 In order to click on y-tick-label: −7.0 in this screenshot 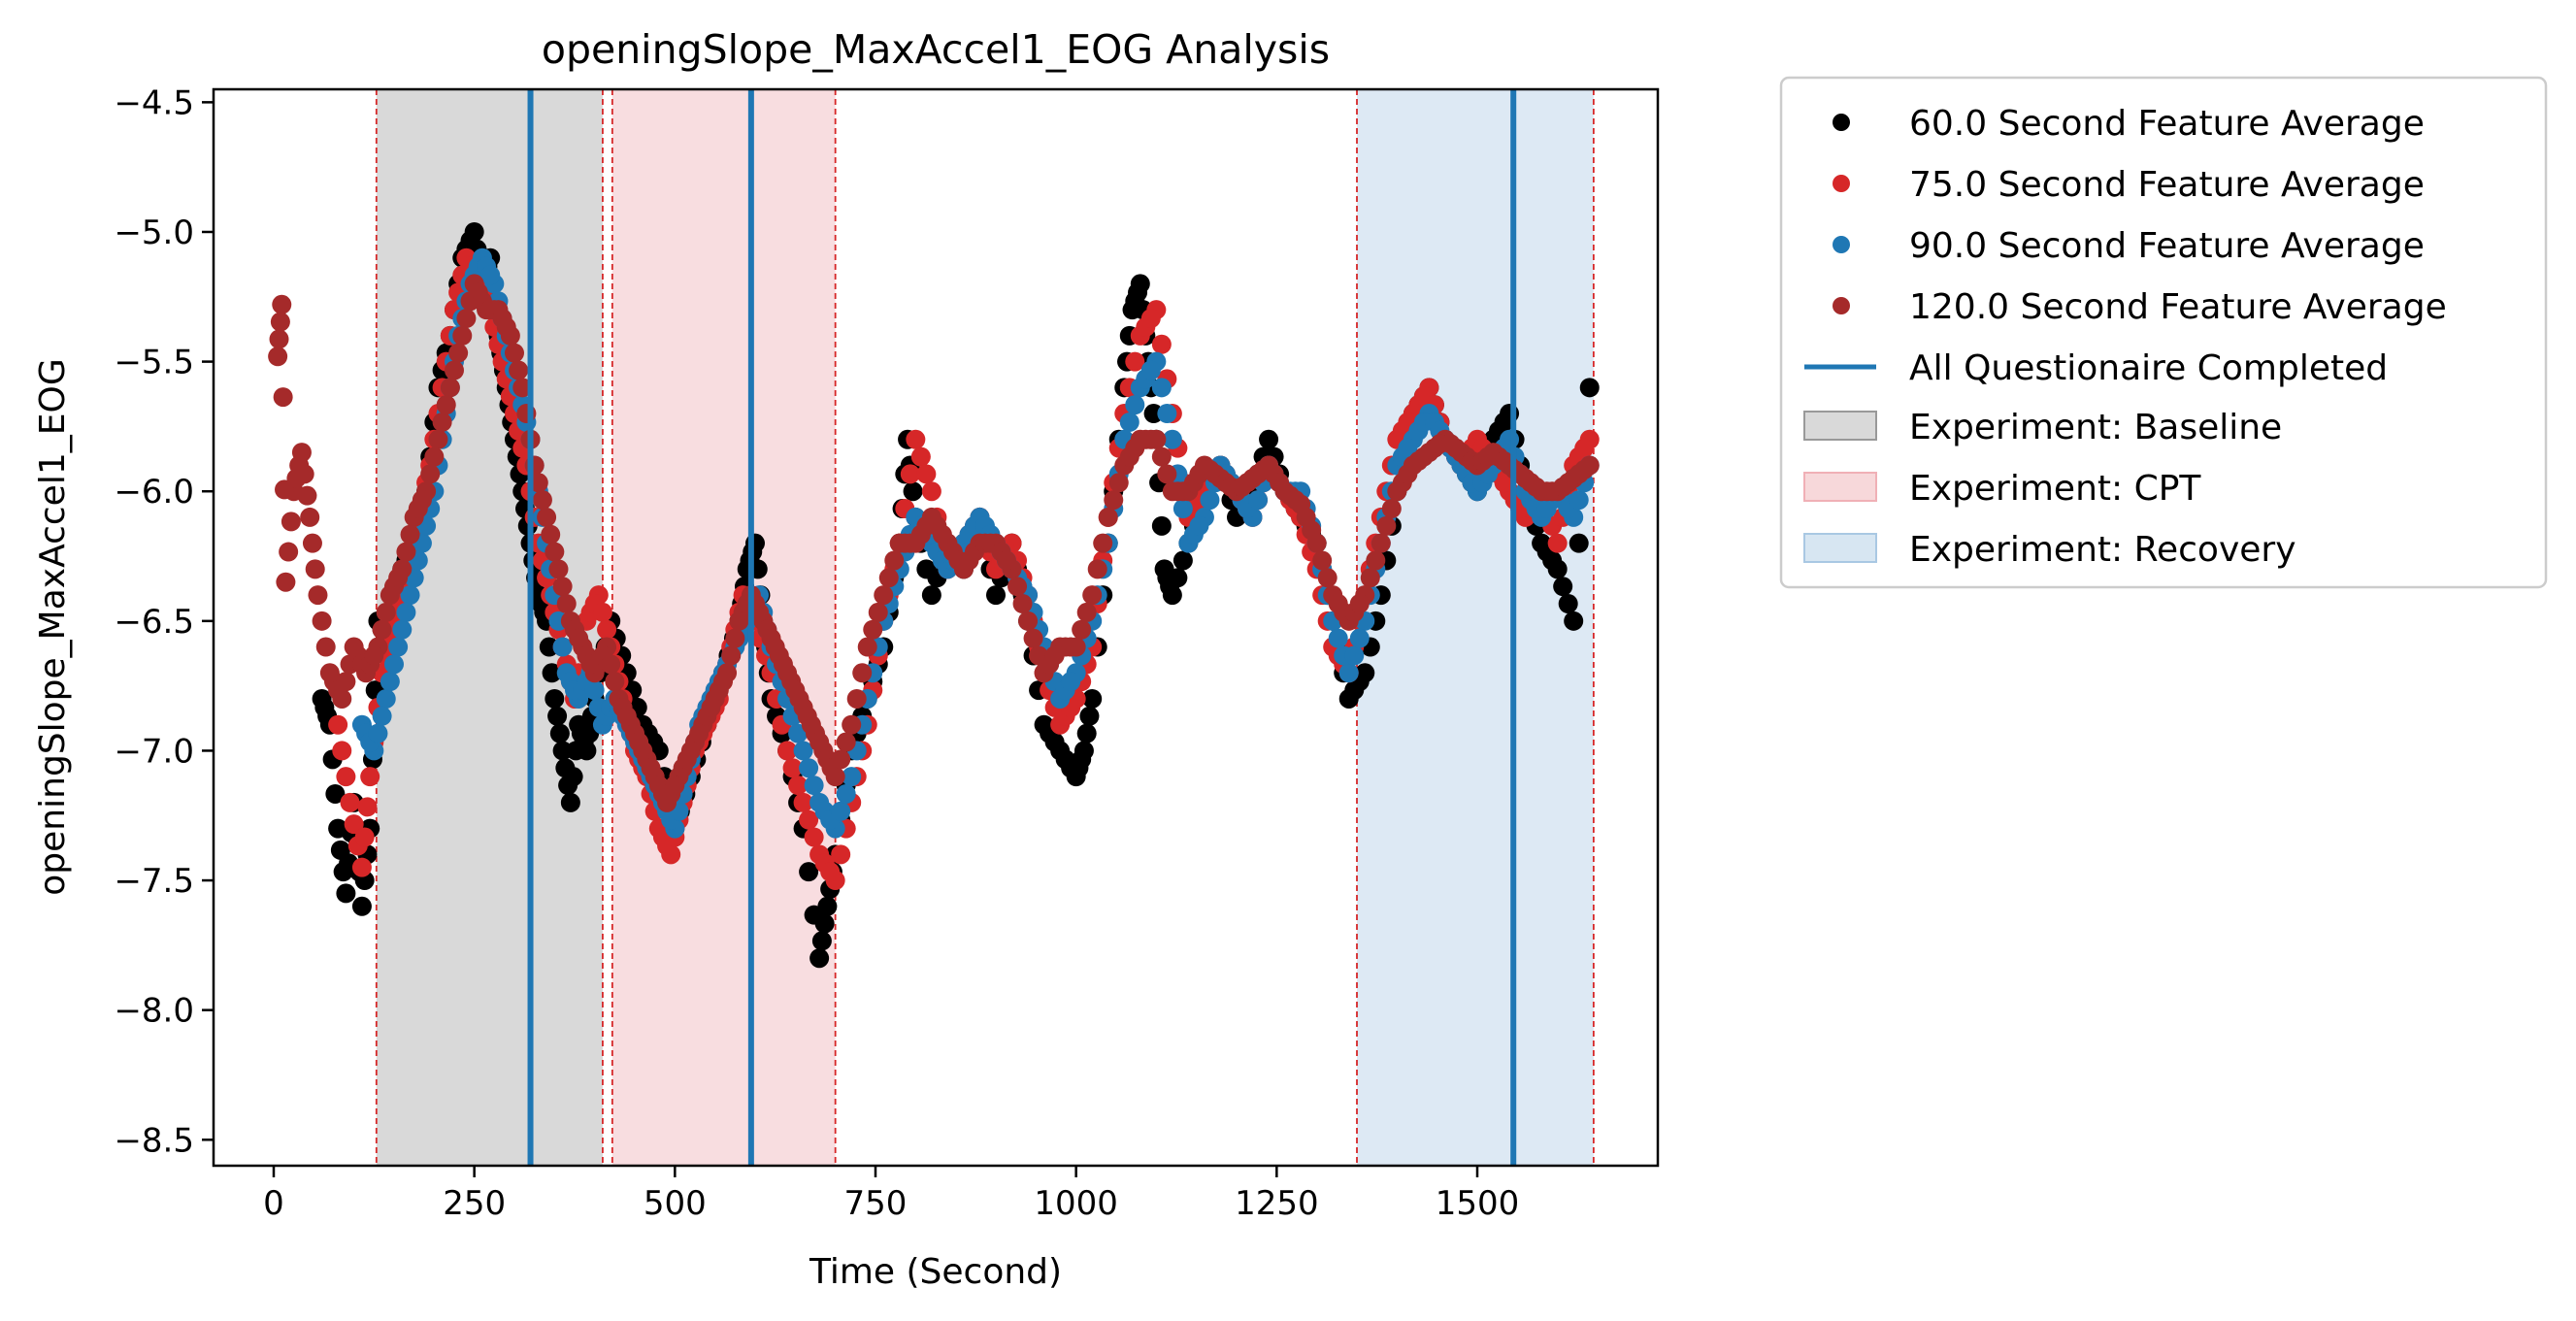, I will do `click(154, 751)`.